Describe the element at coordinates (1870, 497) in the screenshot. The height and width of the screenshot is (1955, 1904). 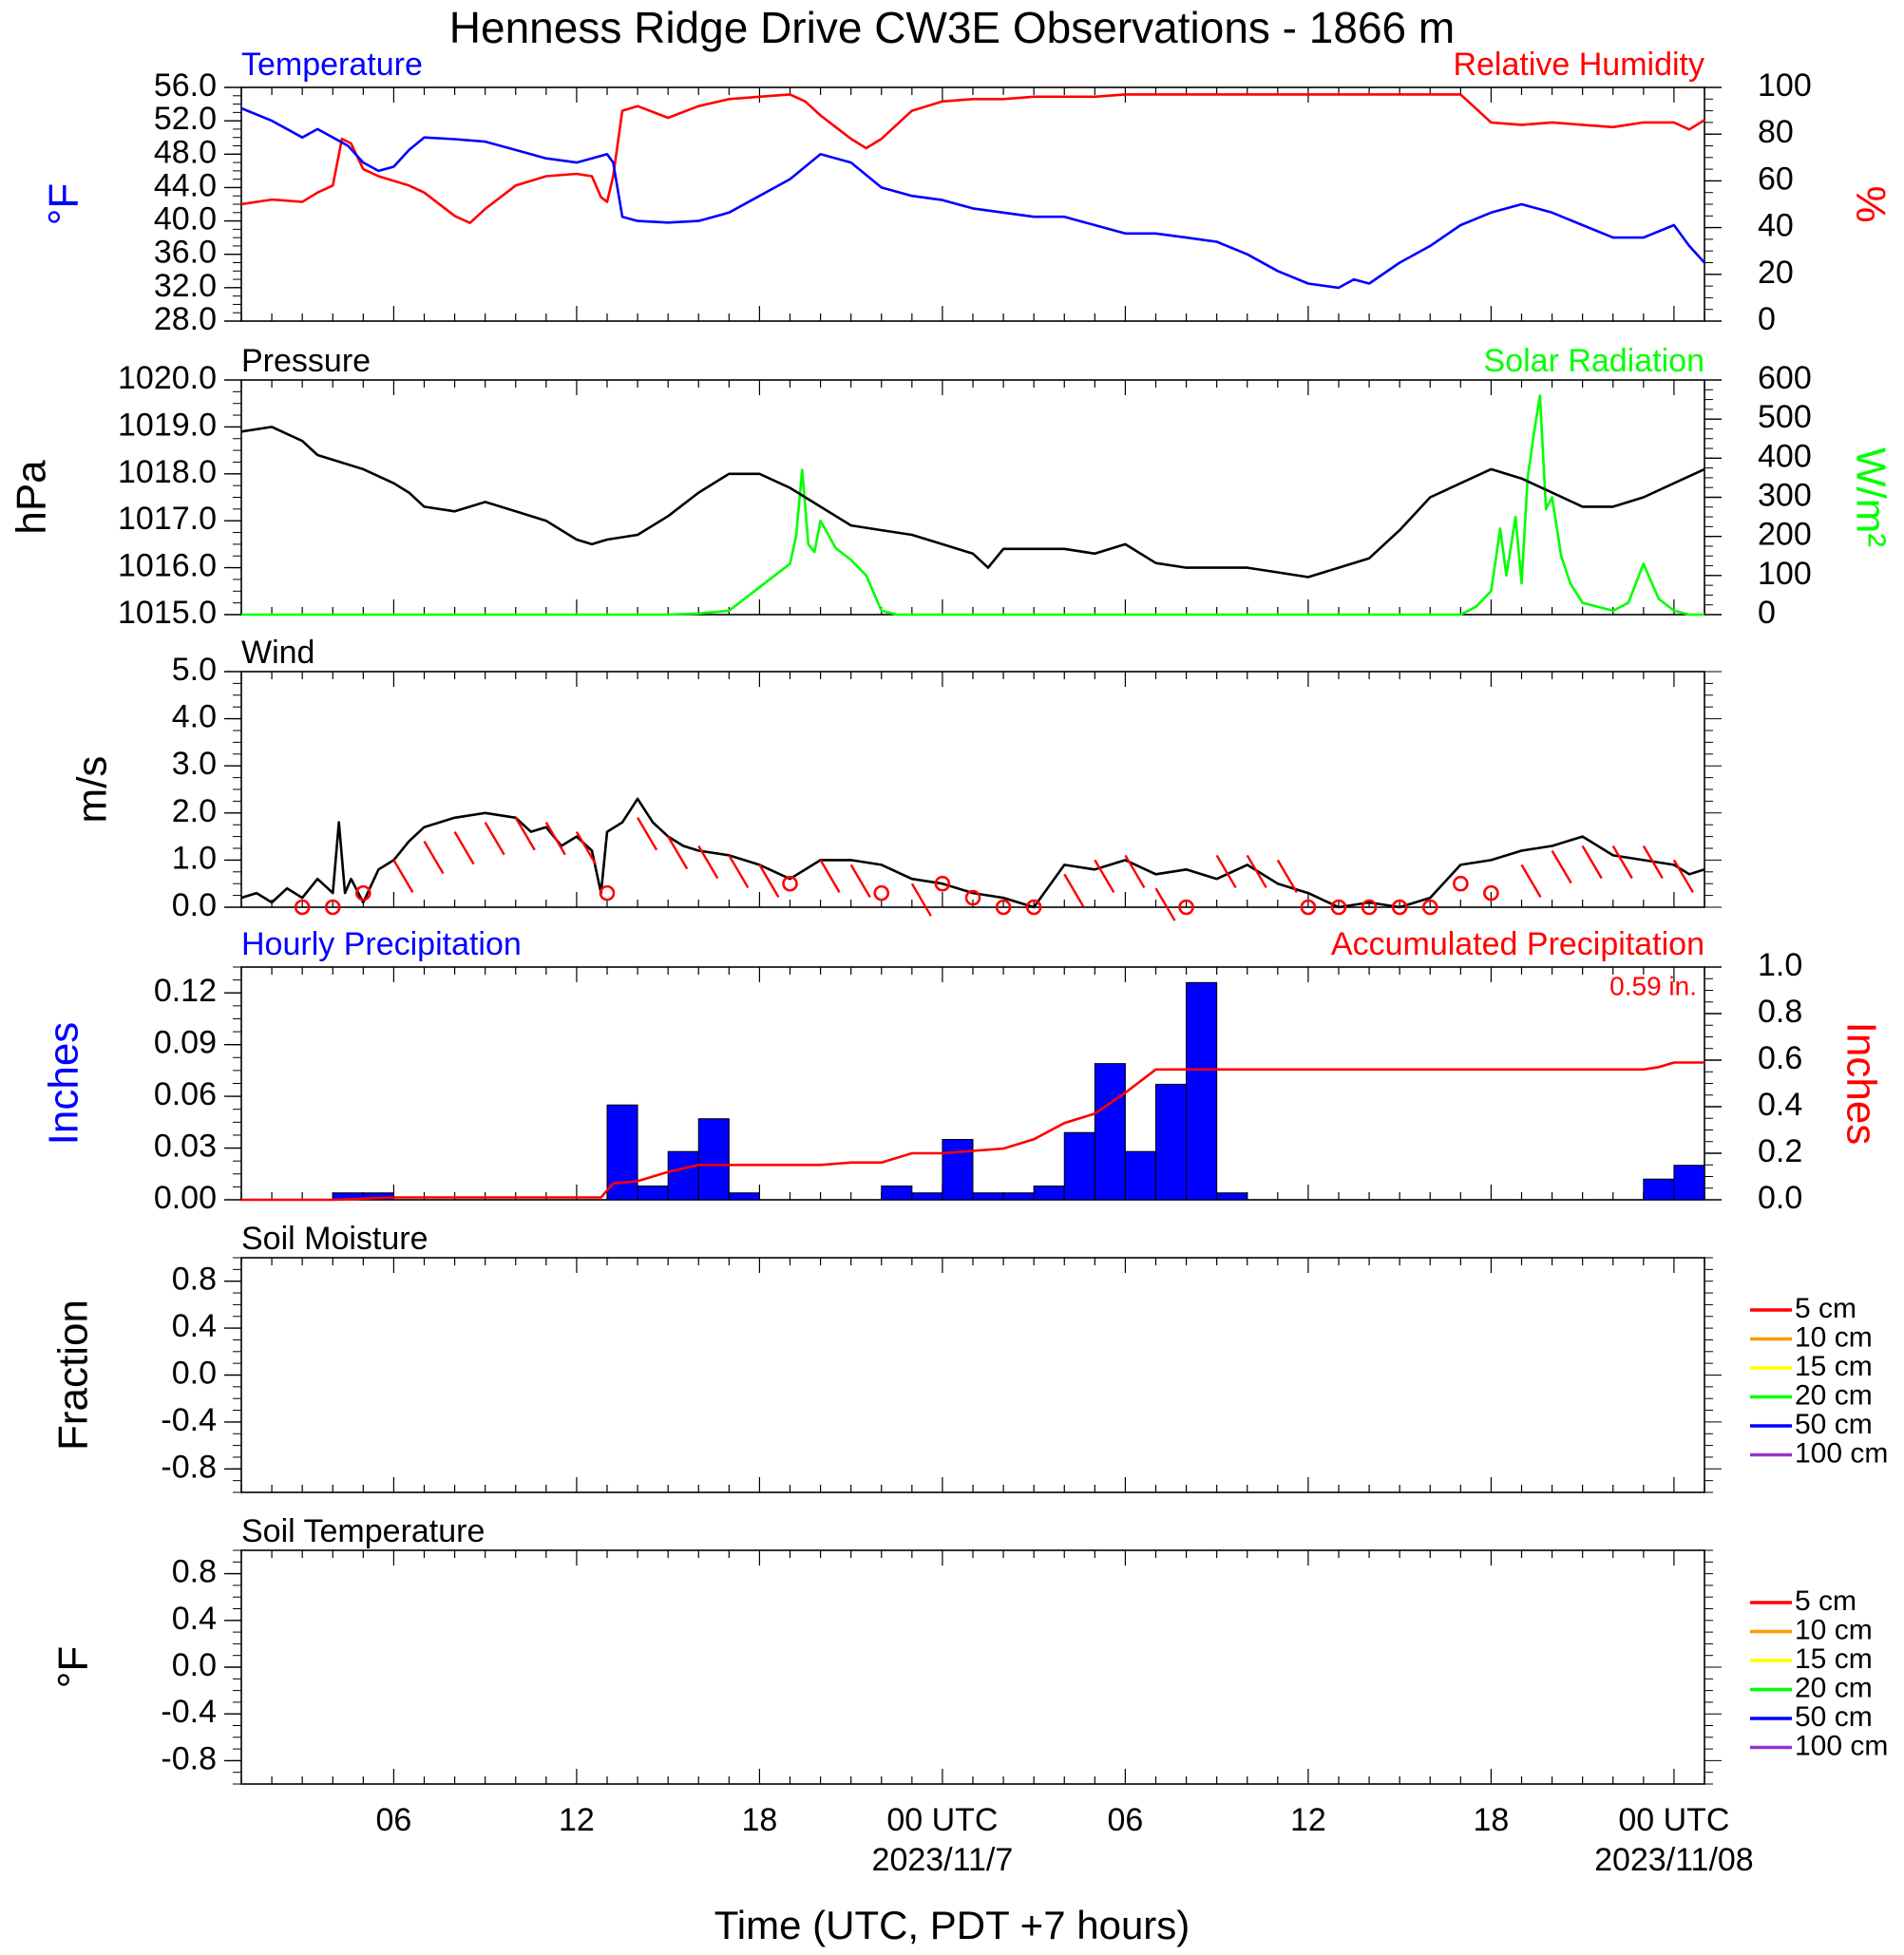
I see `y-axis-label-right: W/m²` at that location.